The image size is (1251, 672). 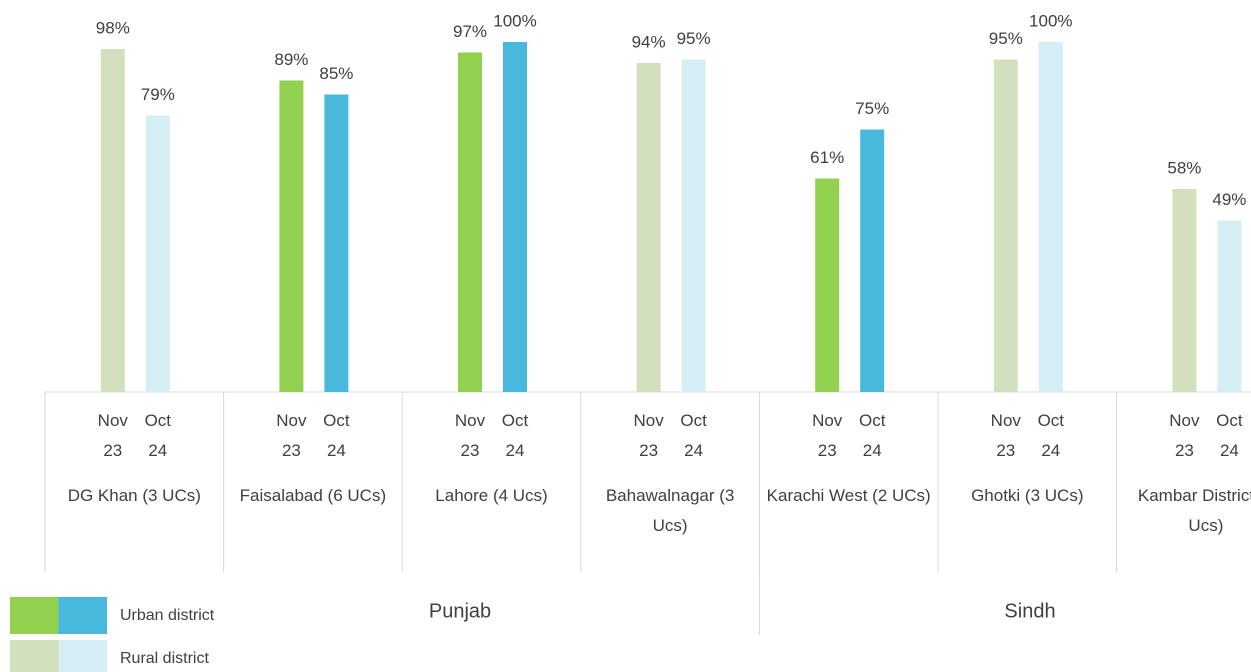 I want to click on category-label: Bahawalnagar (3 Ucs), so click(x=670, y=510).